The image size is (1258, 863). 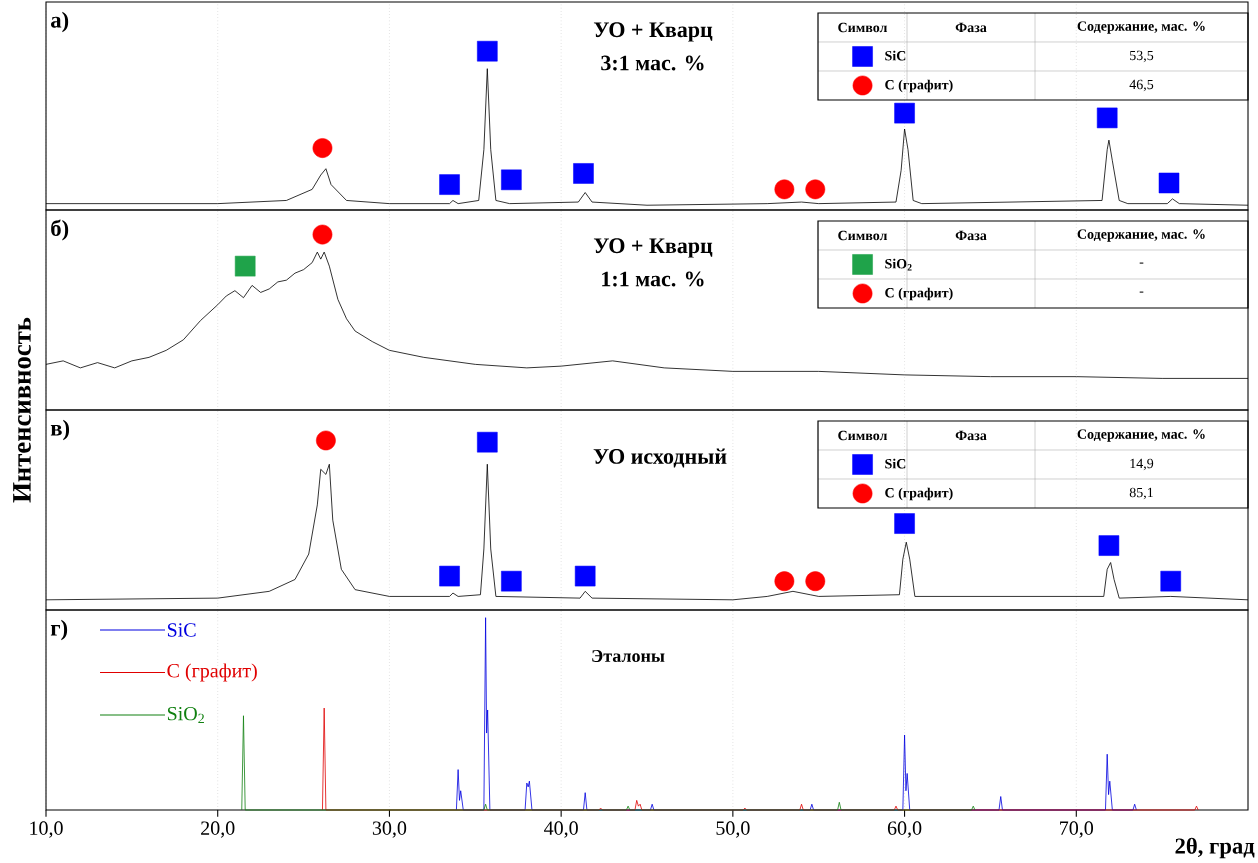 What do you see at coordinates (389, 829) in the screenshot?
I see `x-tick-label: 30,0` at bounding box center [389, 829].